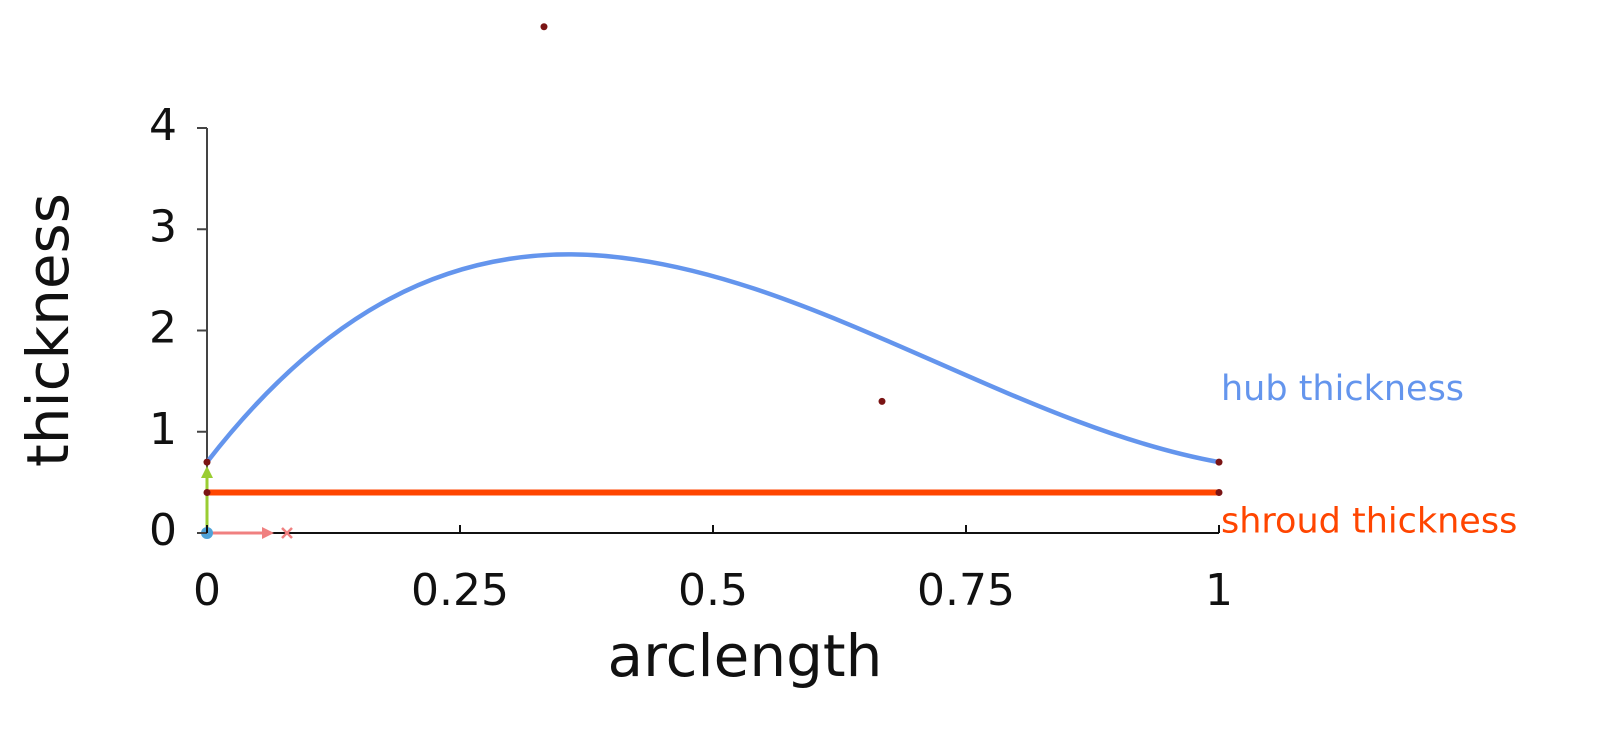 This screenshot has width=1607, height=748. Describe the element at coordinates (163, 125) in the screenshot. I see `y-tick-label: 4` at that location.